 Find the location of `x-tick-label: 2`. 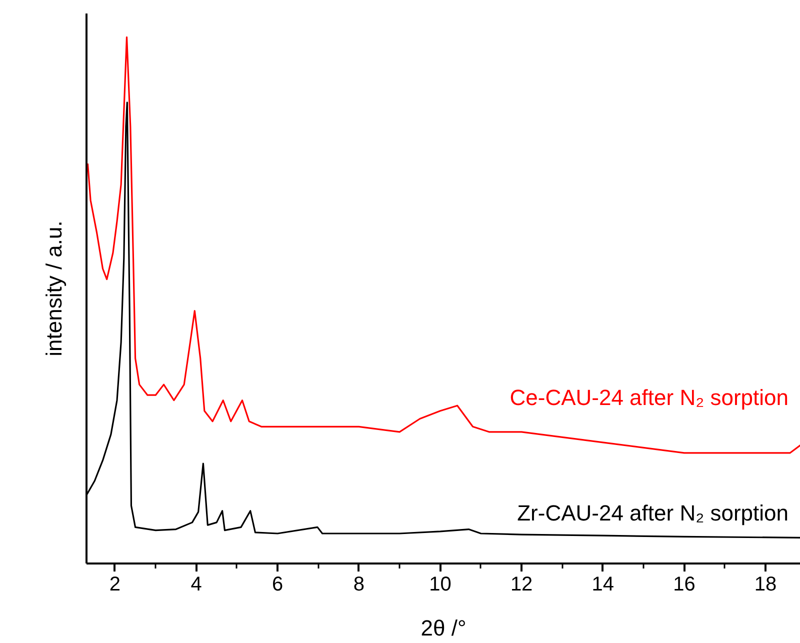

x-tick-label: 2 is located at coordinates (115, 585).